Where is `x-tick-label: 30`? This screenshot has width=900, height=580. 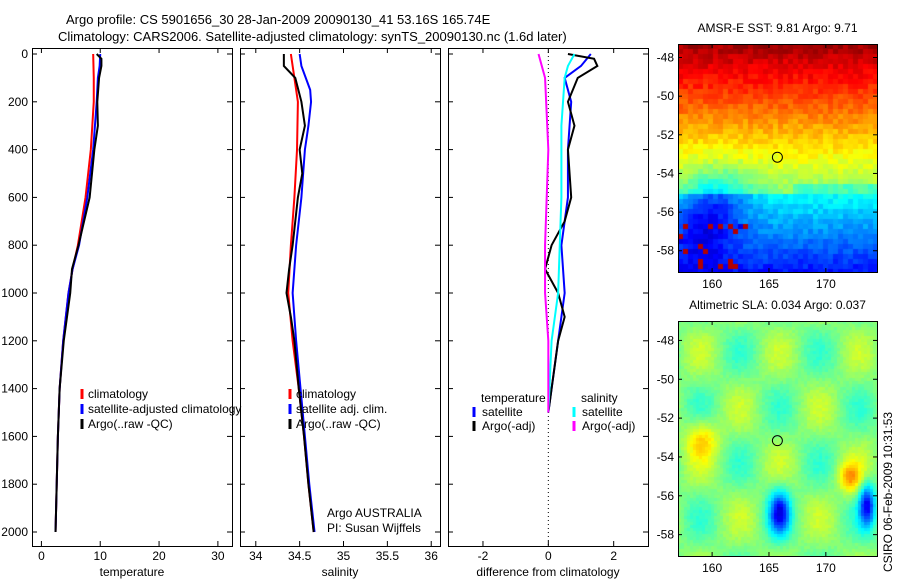
x-tick-label: 30 is located at coordinates (218, 556).